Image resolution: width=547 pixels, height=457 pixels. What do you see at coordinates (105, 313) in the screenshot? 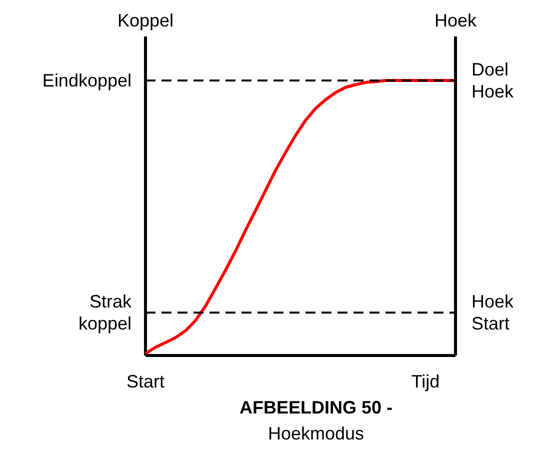
I see `ref-line-label: Strak koppel` at bounding box center [105, 313].